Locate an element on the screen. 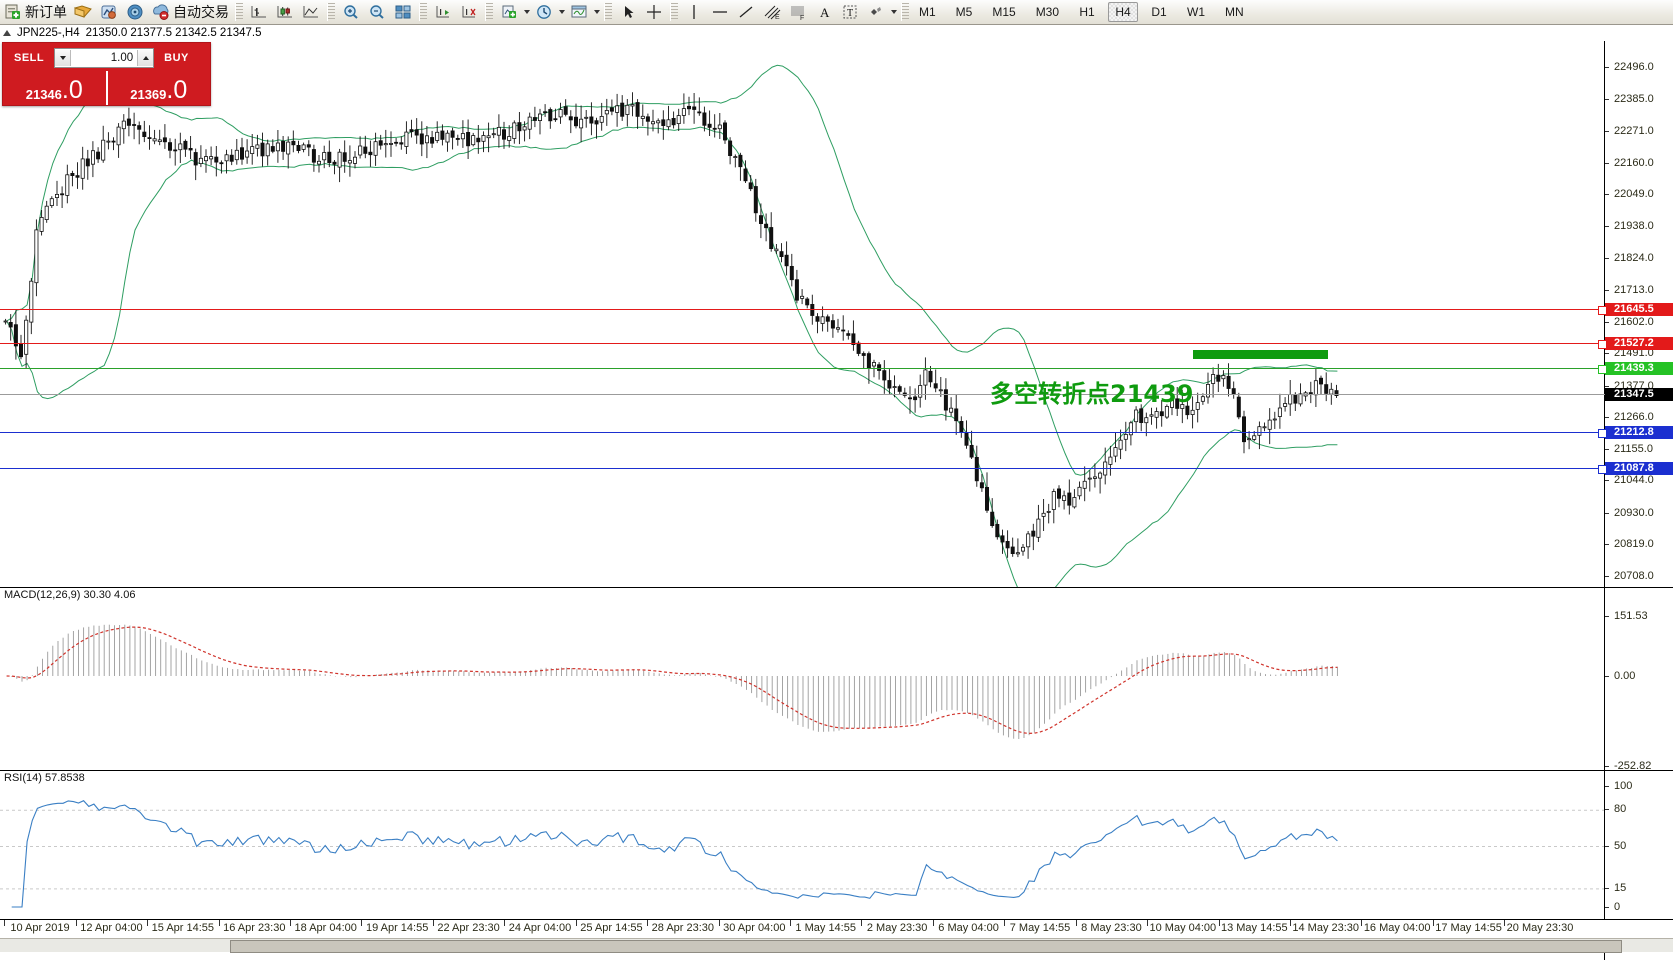 This screenshot has width=1673, height=960. fibonacci-button: F is located at coordinates (798, 12).